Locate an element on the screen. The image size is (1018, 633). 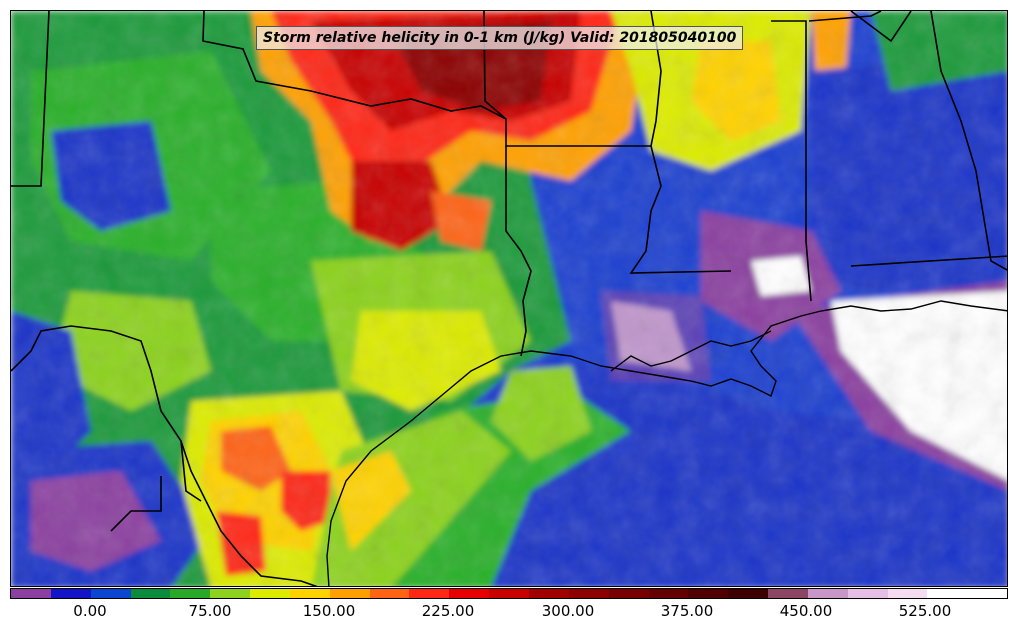
colorbar-tick-label: 375.00 is located at coordinates (687, 611).